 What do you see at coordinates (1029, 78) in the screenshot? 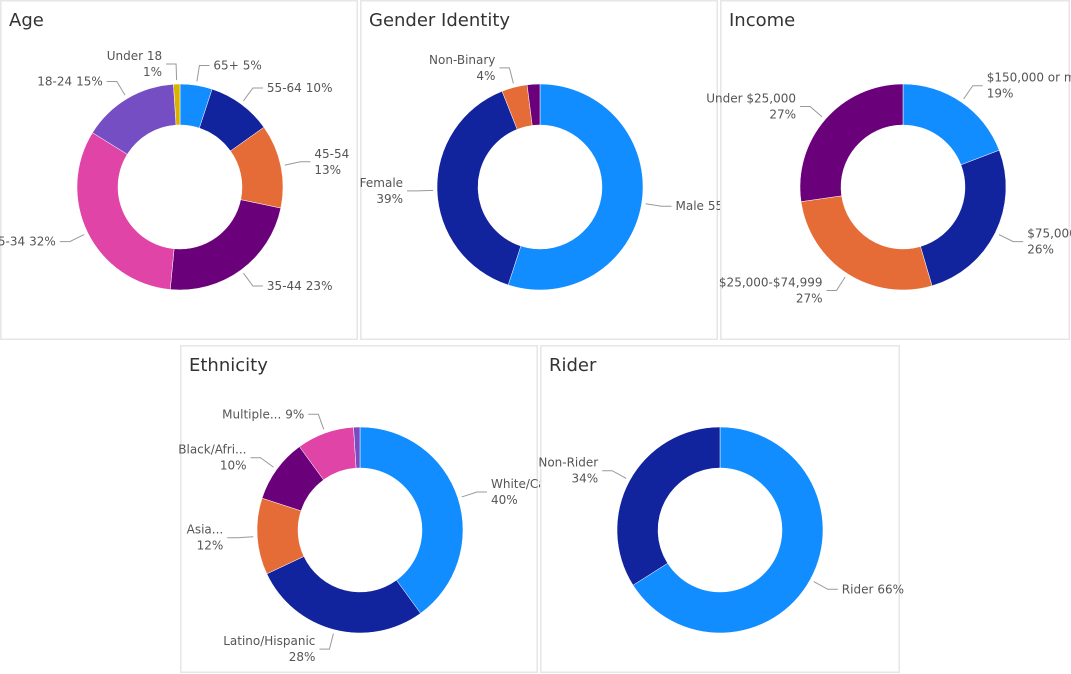
I see `category-label: $150,000 or more` at bounding box center [1029, 78].